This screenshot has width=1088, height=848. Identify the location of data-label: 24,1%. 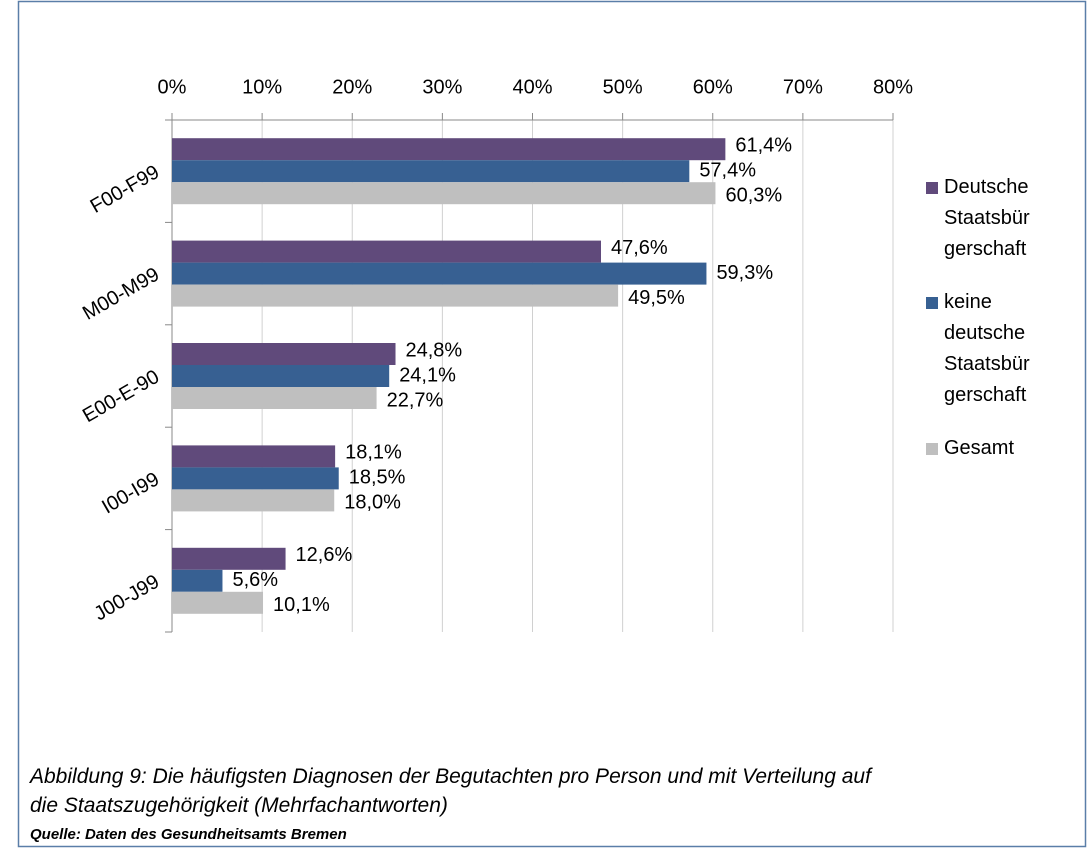
(427, 375).